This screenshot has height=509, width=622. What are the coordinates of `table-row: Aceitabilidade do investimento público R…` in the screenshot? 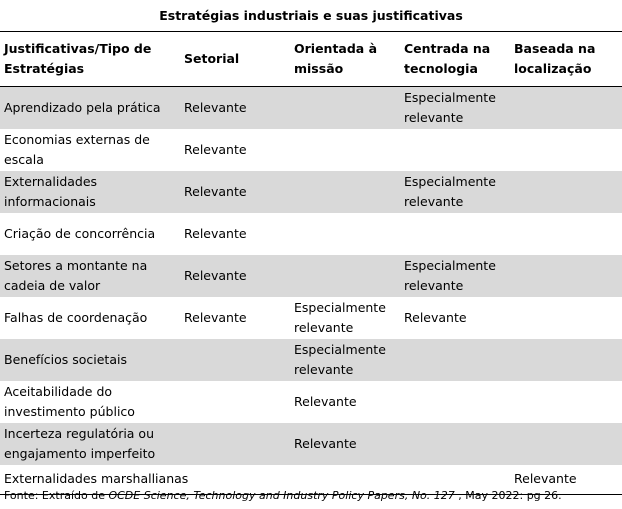 It's located at (311, 402).